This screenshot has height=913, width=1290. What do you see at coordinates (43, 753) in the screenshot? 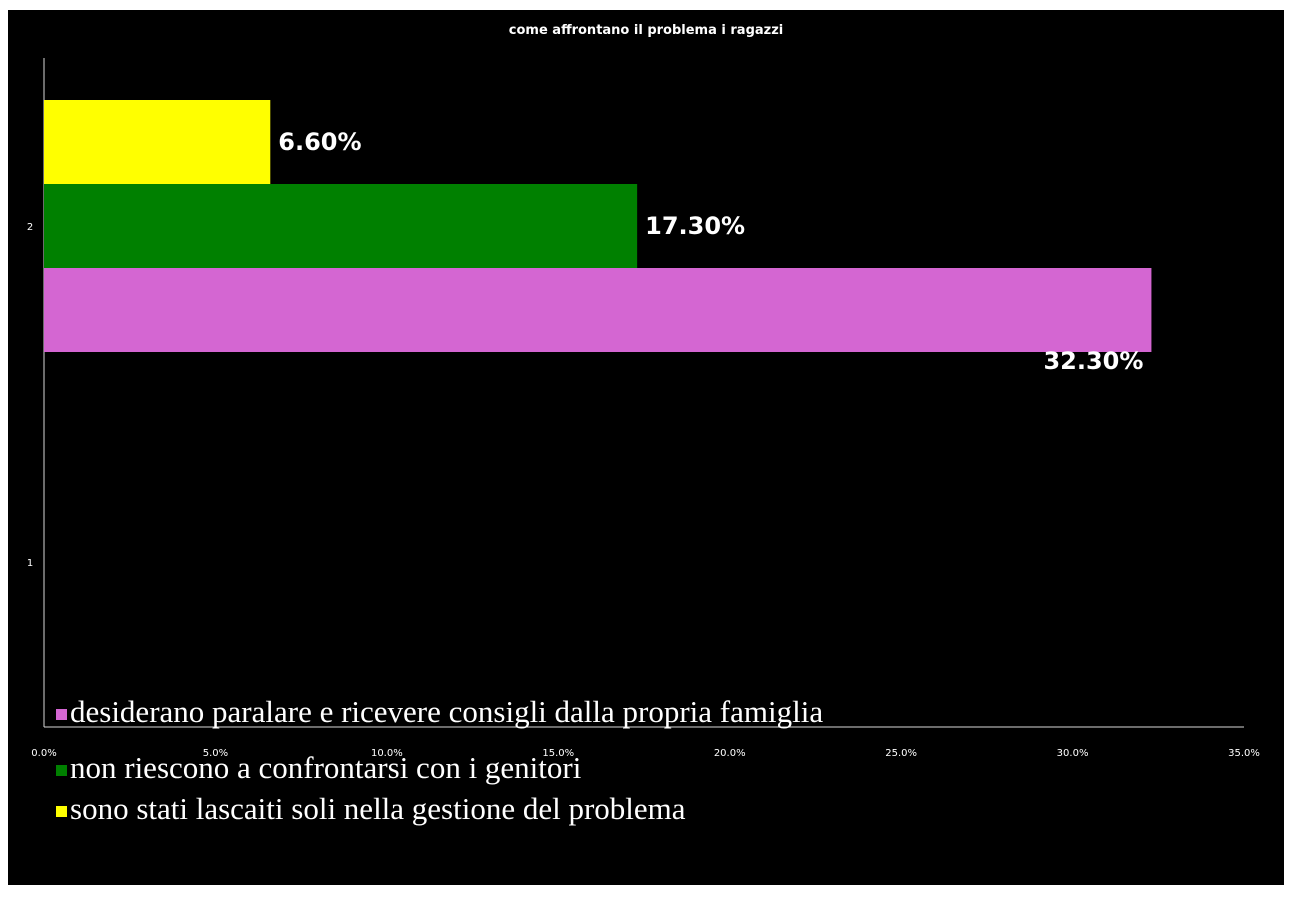
I see `x-tick-label: 0.0%` at bounding box center [43, 753].